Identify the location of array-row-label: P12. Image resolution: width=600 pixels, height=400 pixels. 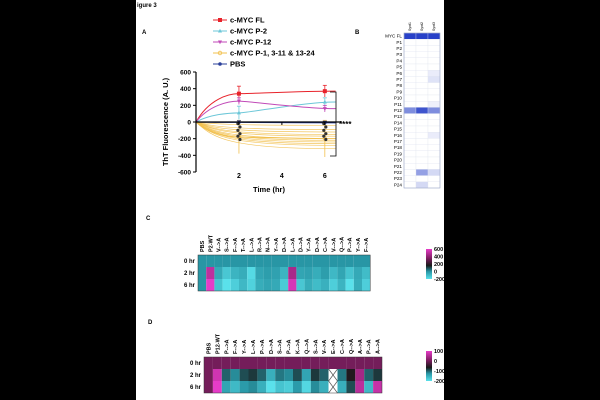
(398, 110).